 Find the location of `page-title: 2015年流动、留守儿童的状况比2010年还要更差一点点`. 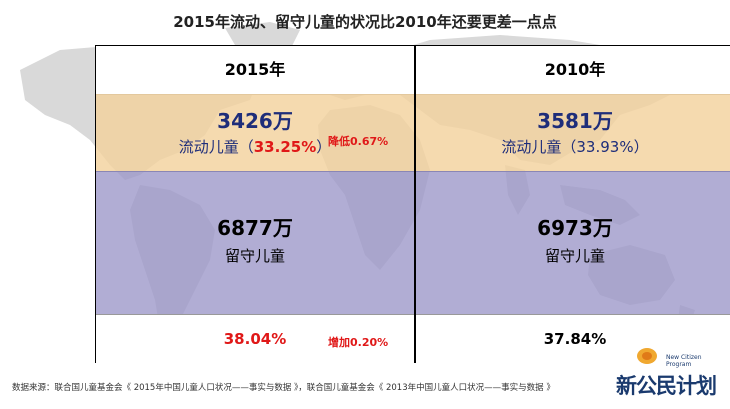

page-title: 2015年流动、留守儿童的状况比2010年还要更差一点点 is located at coordinates (365, 22).